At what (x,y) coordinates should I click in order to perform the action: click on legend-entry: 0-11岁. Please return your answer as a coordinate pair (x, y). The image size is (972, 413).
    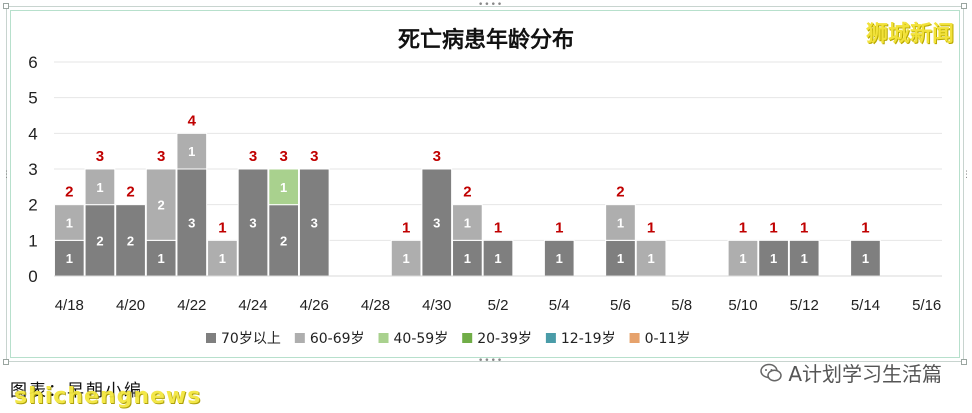
    Looking at the image, I should click on (668, 339).